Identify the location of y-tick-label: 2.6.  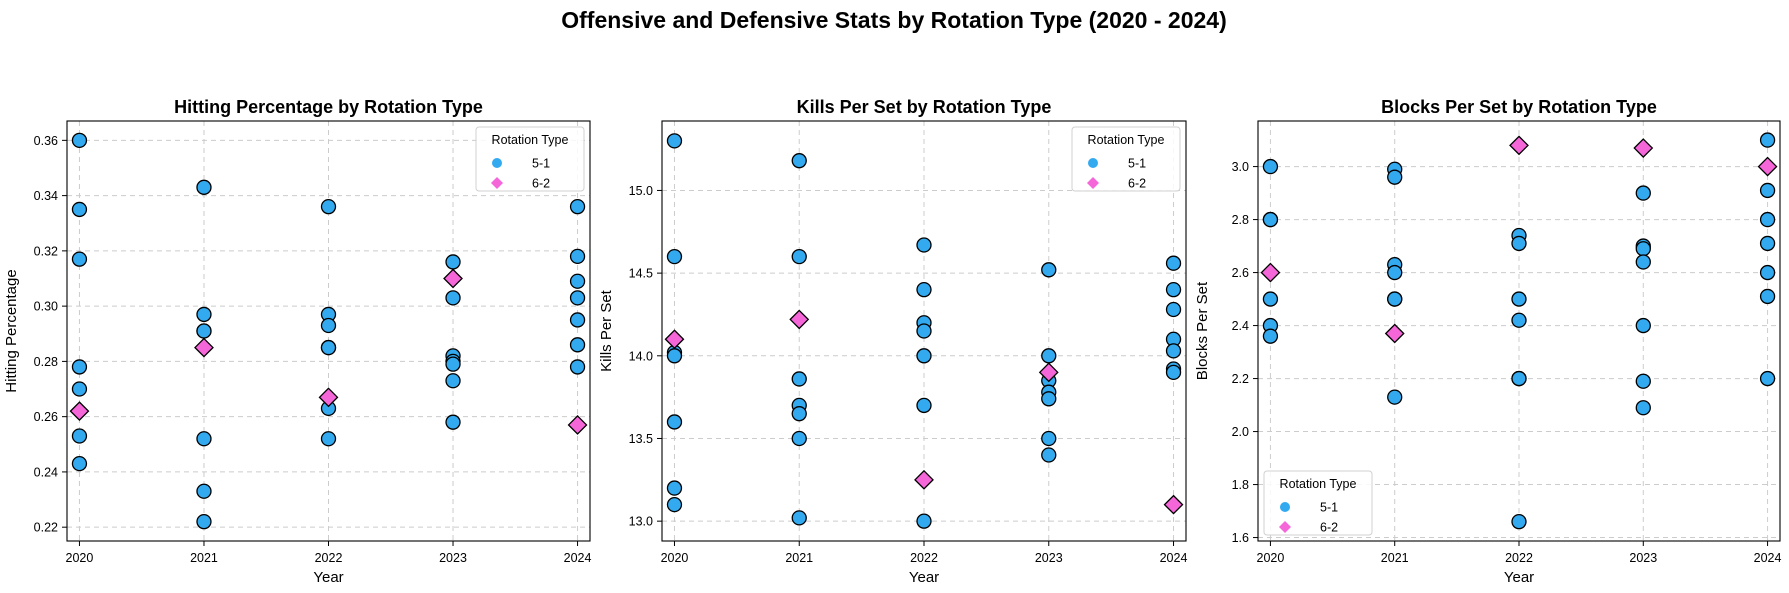
(1240, 273).